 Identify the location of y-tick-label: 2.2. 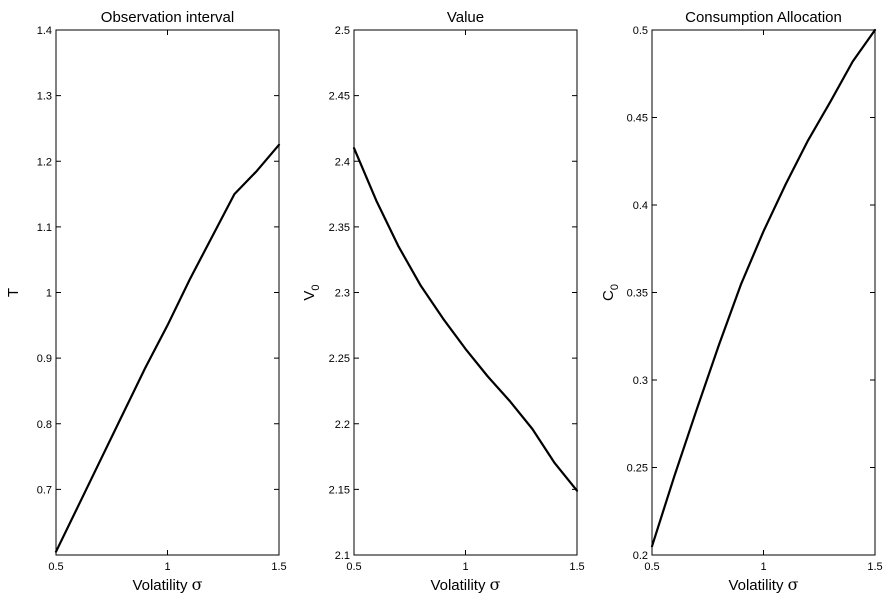
(342, 425).